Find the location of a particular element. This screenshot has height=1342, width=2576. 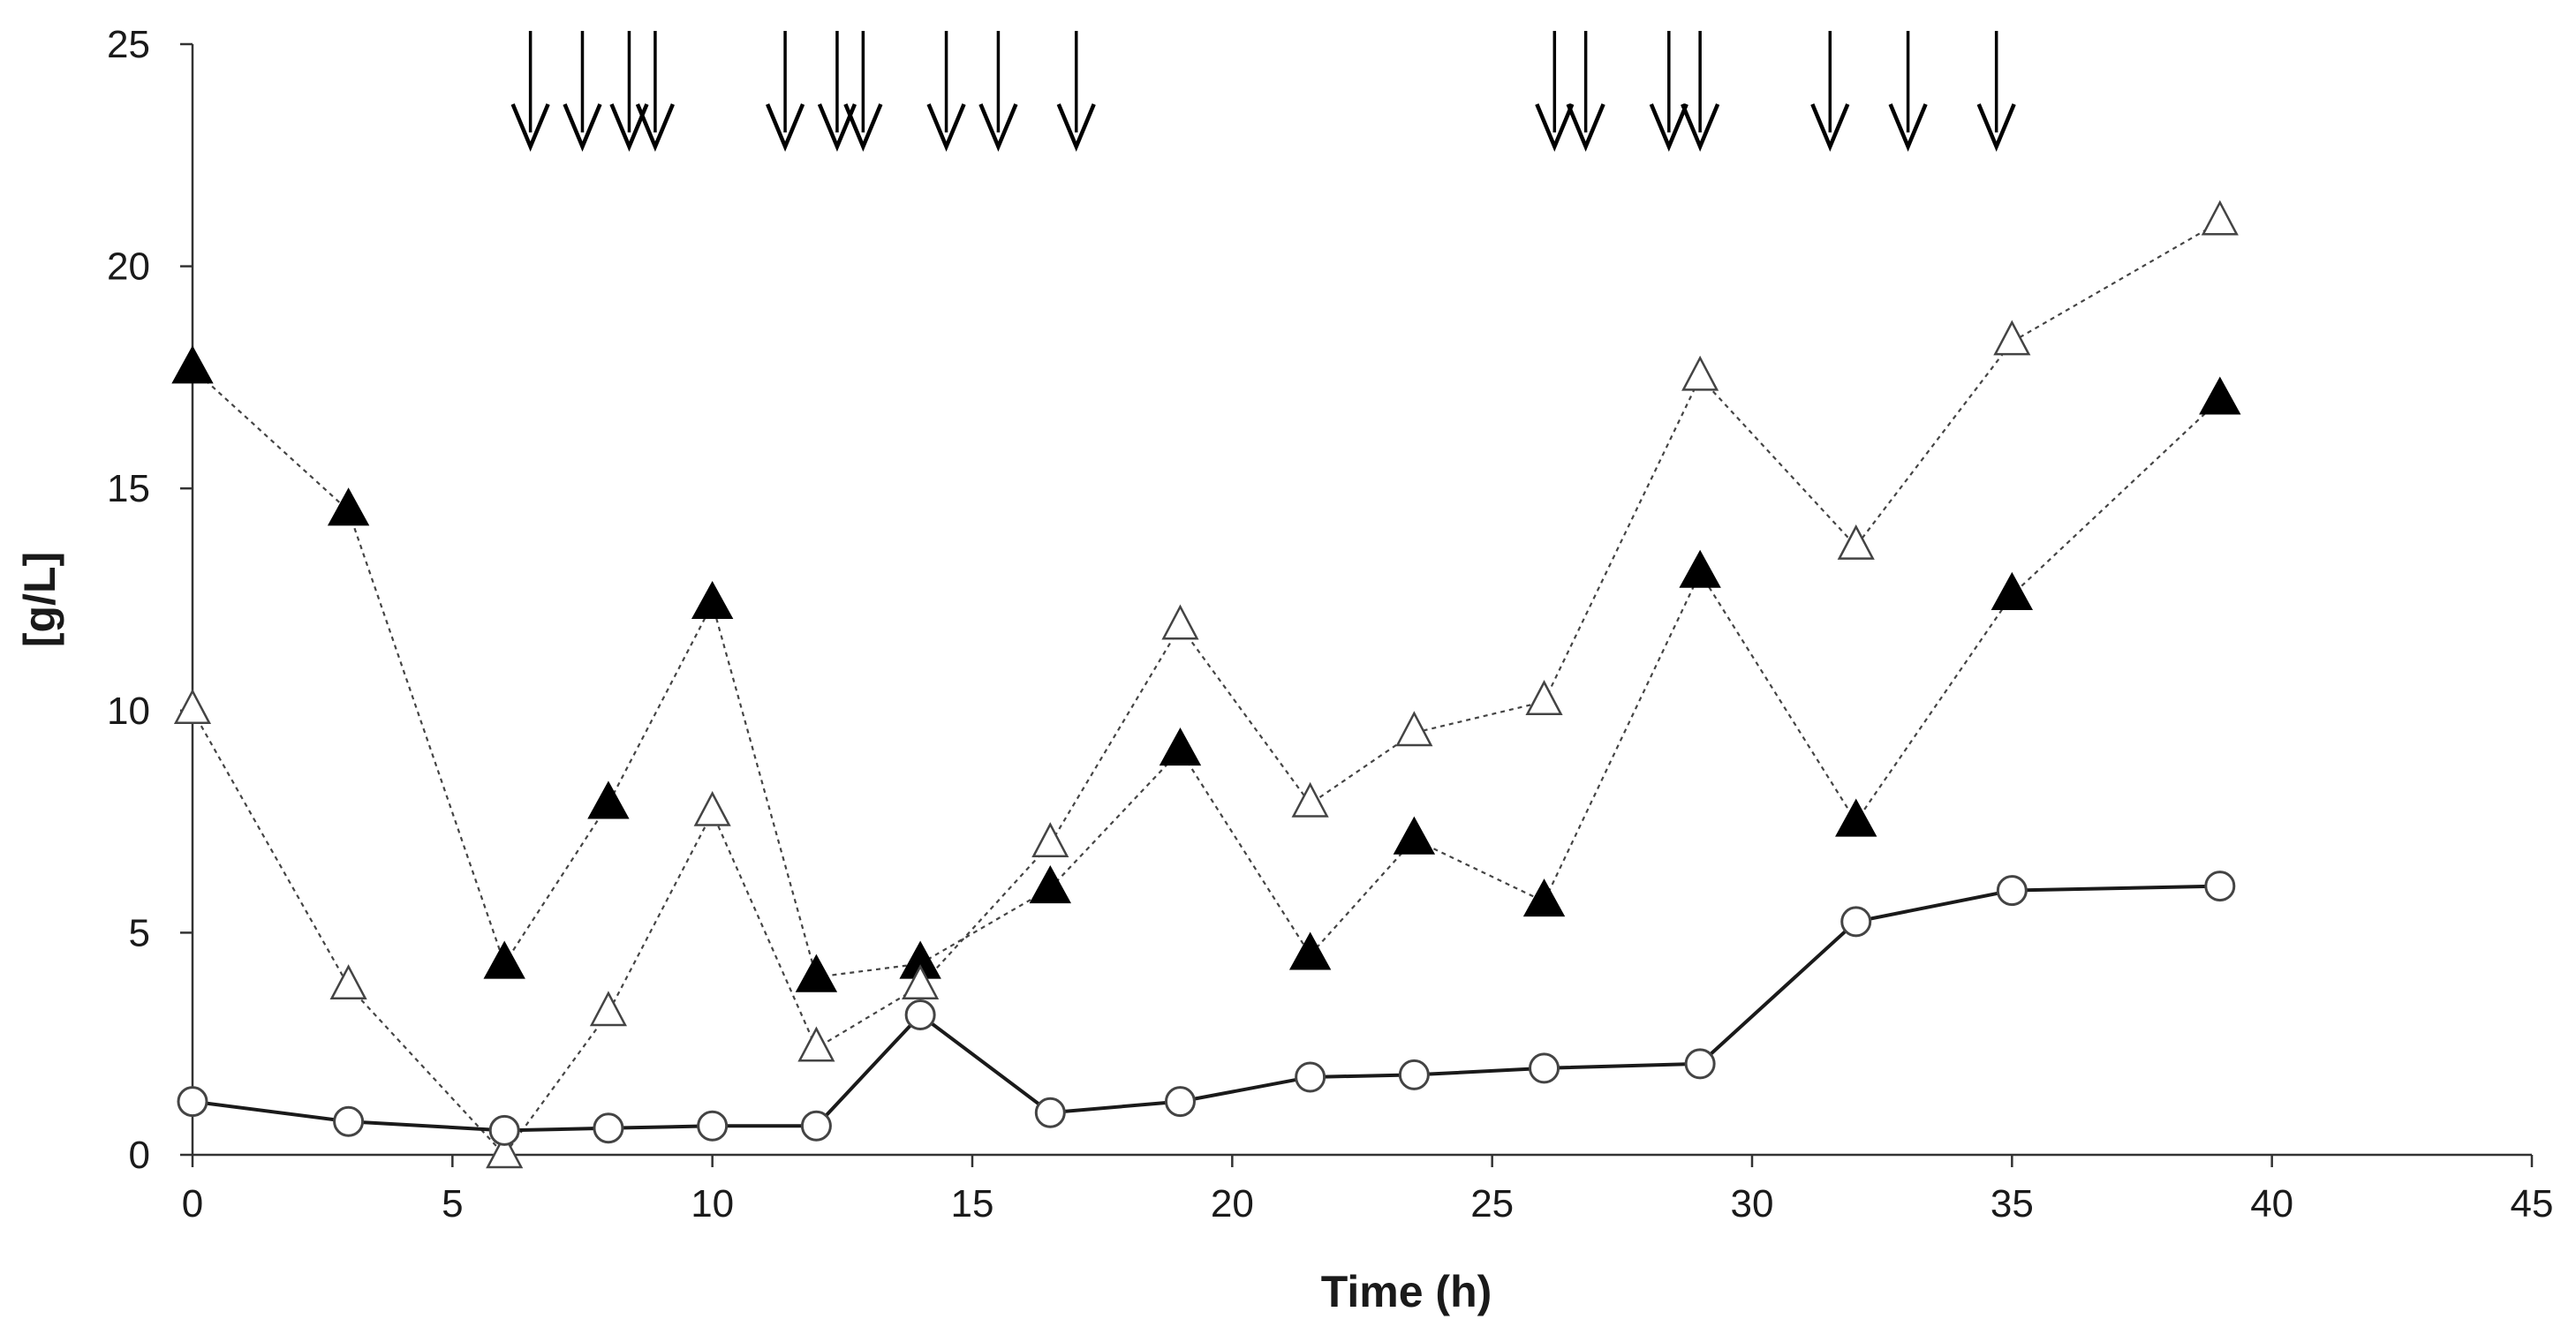

y-tick-label: 15 is located at coordinates (128, 488).